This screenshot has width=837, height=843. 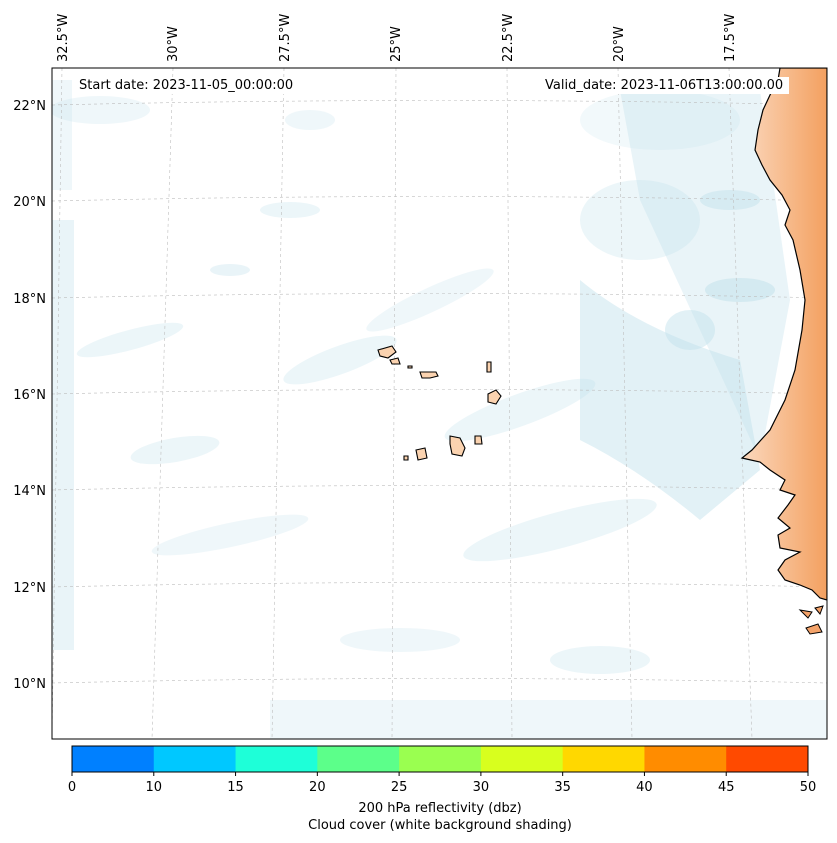 I want to click on colorbar-tick-label: 15, so click(x=235, y=787).